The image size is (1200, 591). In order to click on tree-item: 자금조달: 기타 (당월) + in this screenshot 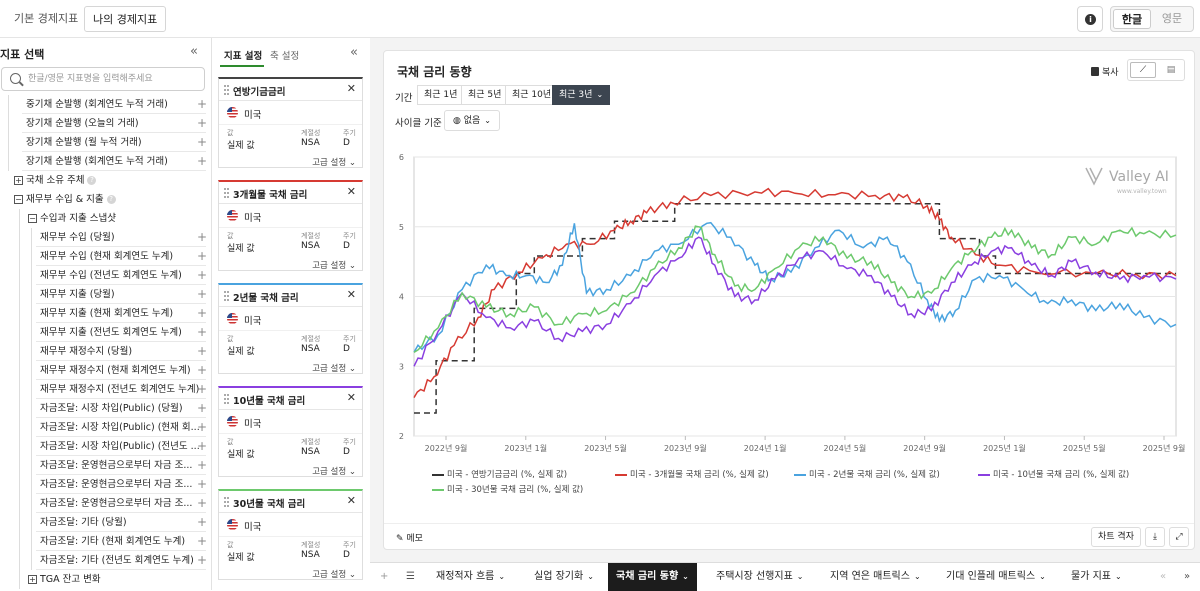, I will do `click(105, 522)`.